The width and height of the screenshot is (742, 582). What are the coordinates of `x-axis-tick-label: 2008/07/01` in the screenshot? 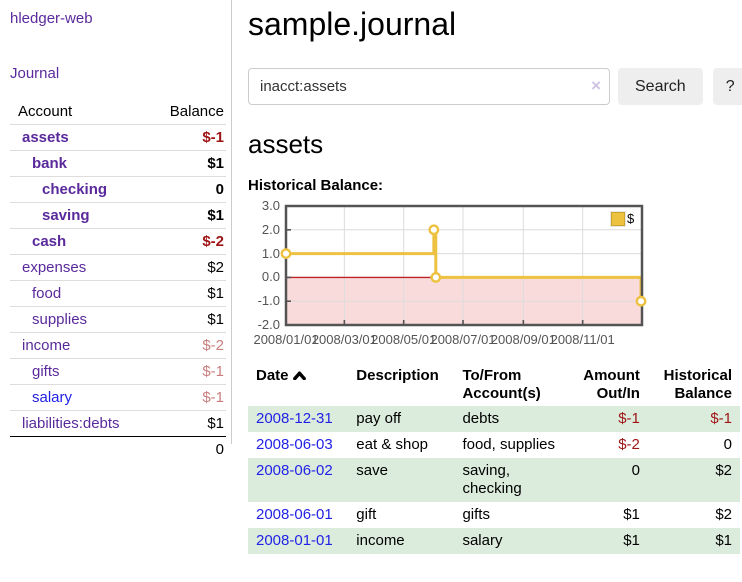 It's located at (463, 339).